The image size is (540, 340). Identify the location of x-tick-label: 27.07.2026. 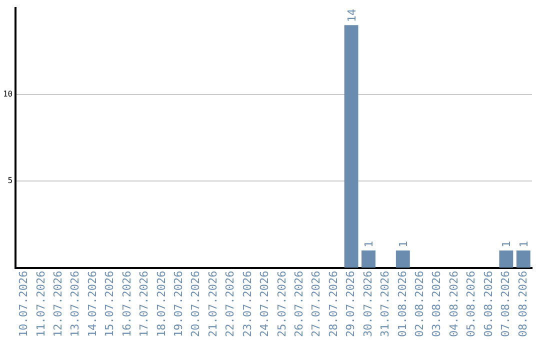
(316, 304).